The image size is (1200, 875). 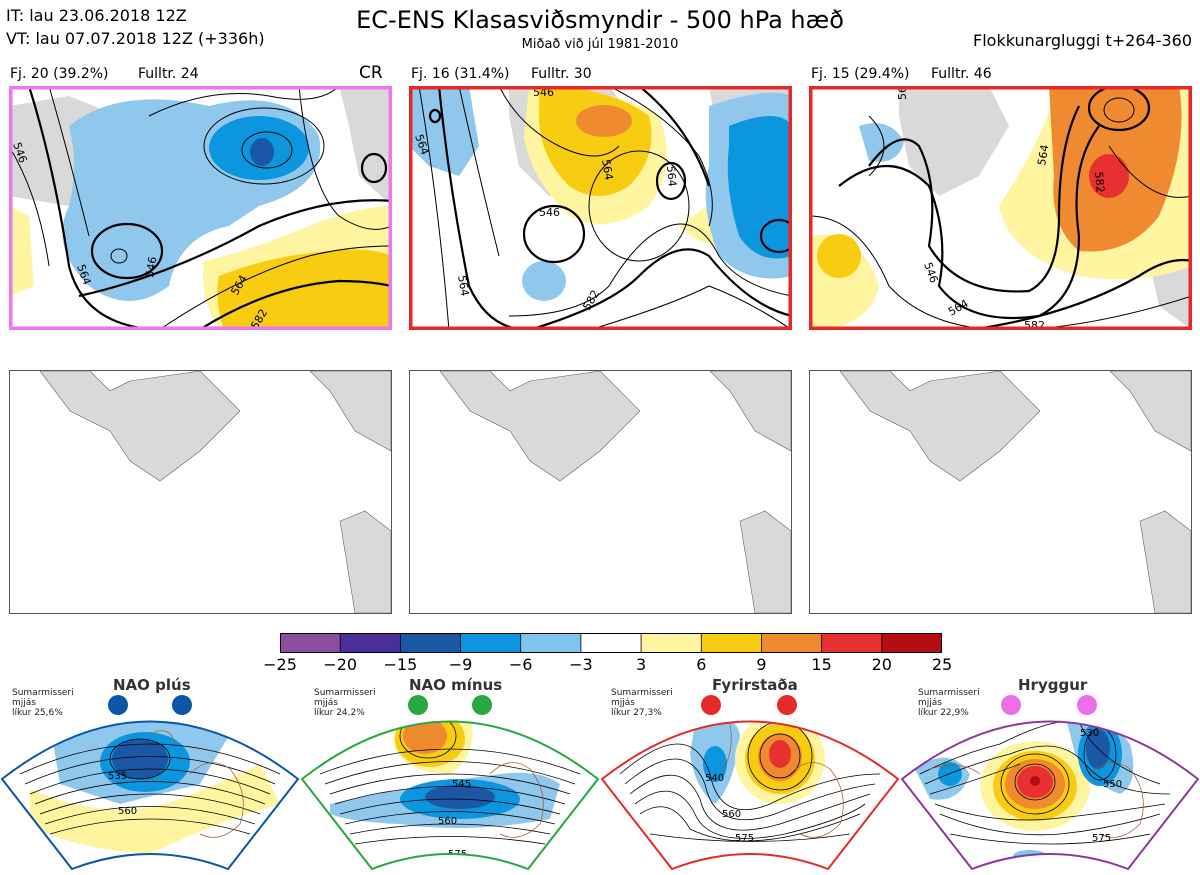 What do you see at coordinates (881, 664) in the screenshot?
I see `colorbar-tick-label: 20` at bounding box center [881, 664].